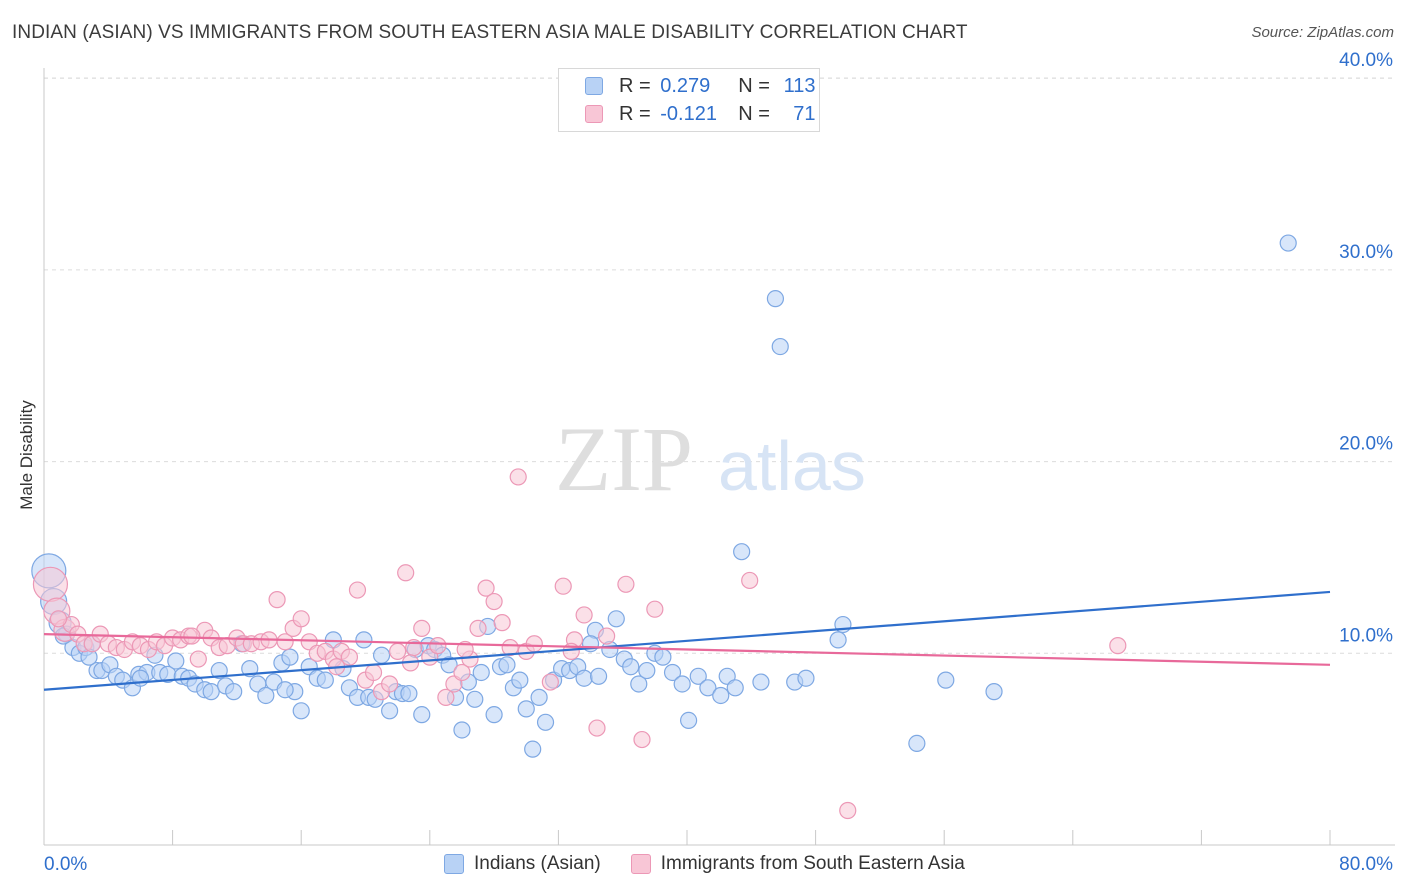 This screenshot has height=892, width=1406. Describe the element at coordinates (688, 113) in the screenshot. I see `legend-r-value: -0.121` at that location.